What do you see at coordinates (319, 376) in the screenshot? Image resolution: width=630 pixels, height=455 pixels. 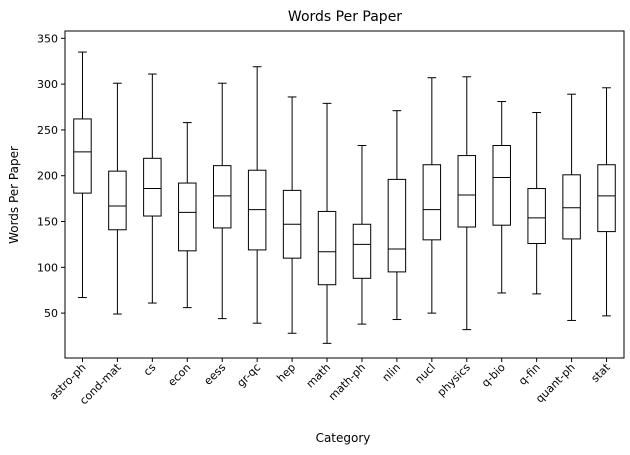 I see `x-tick-label: math` at bounding box center [319, 376].